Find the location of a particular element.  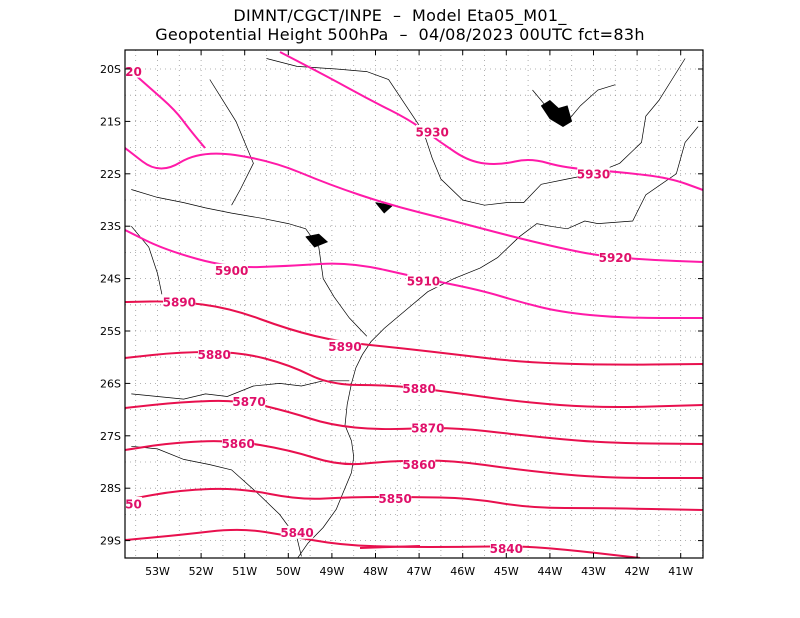

lon-label: 52W is located at coordinates (201, 571).